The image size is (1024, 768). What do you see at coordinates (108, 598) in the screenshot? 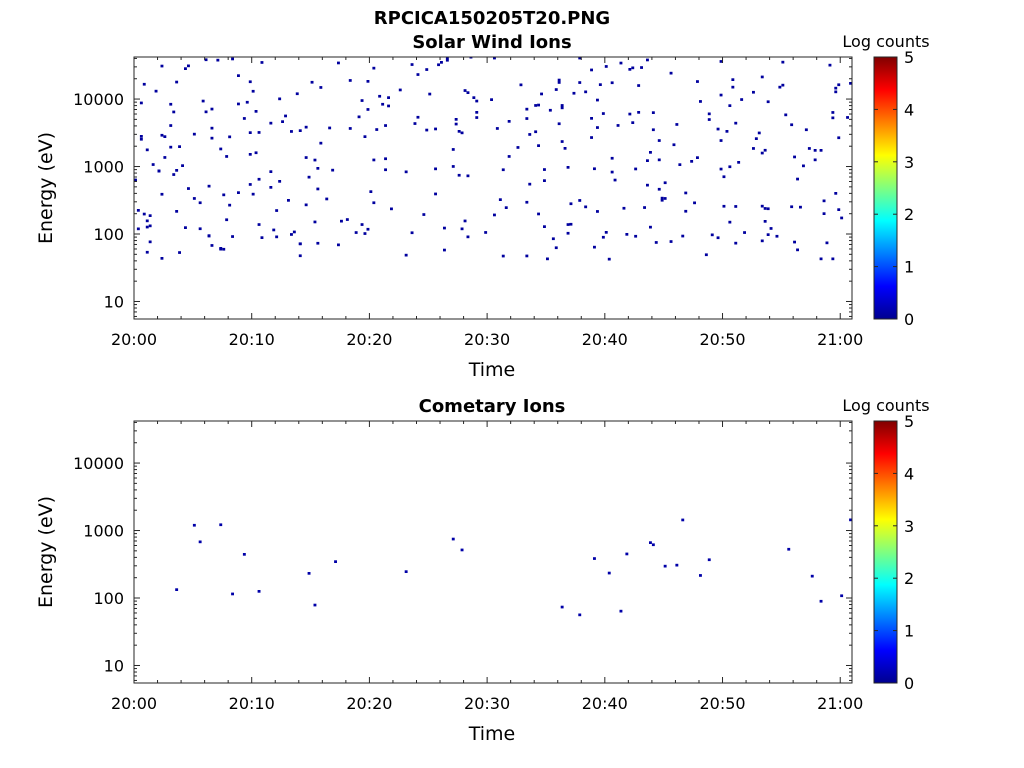
I see `y-tick-label: 100` at bounding box center [108, 598].